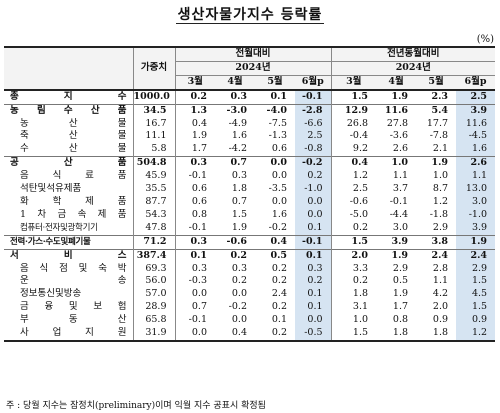 The width and height of the screenshot is (500, 413). Describe the element at coordinates (439, 214) in the screenshot. I see `yoy-value: -1.8` at that location.